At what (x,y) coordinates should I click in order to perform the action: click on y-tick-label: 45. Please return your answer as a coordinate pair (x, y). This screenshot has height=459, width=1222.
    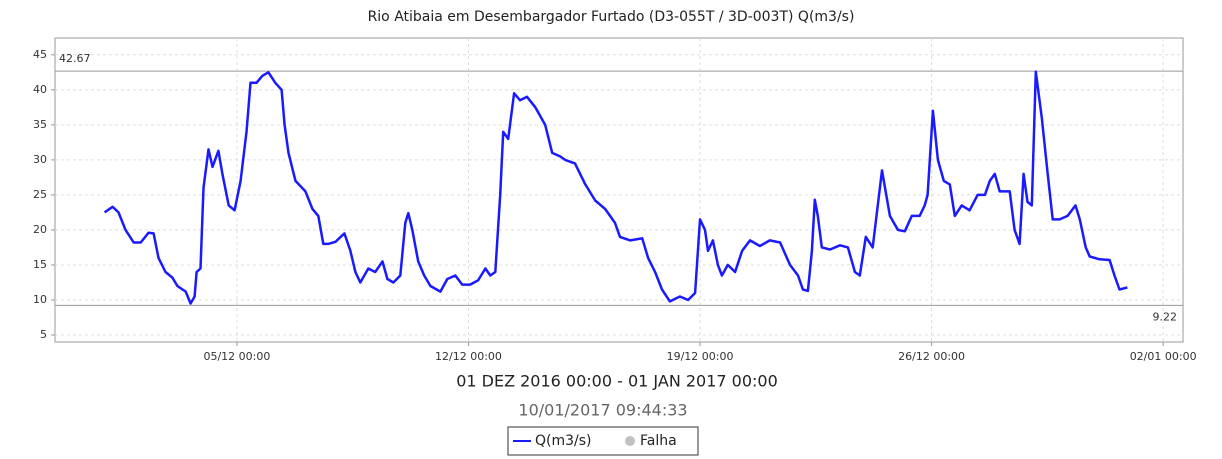
    Looking at the image, I should click on (40, 54).